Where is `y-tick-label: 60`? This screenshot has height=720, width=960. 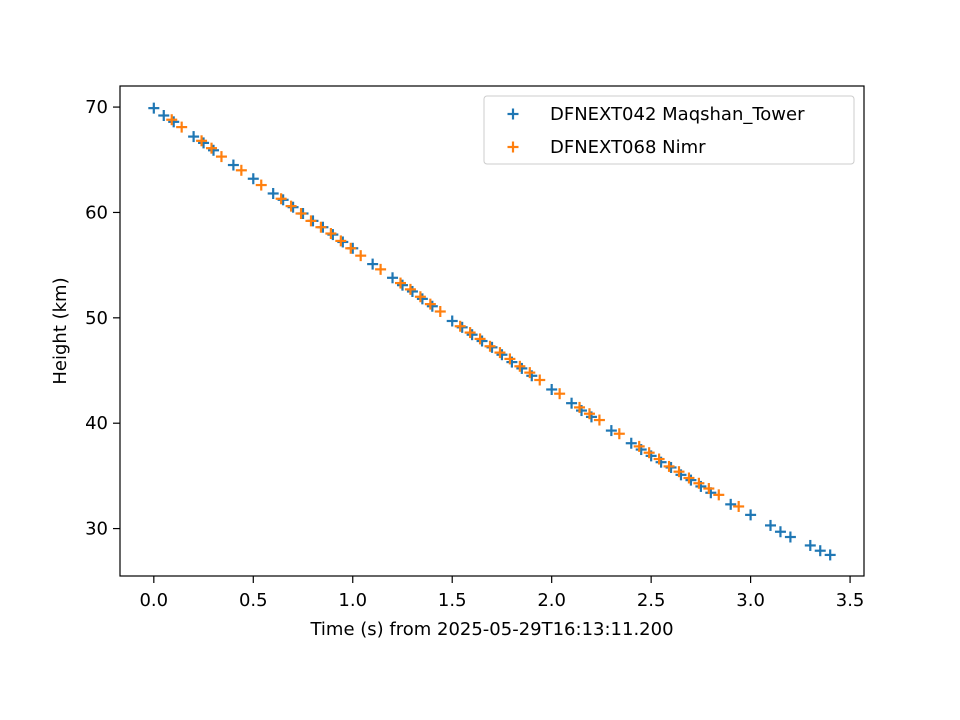 y-tick-label: 60 is located at coordinates (96, 212).